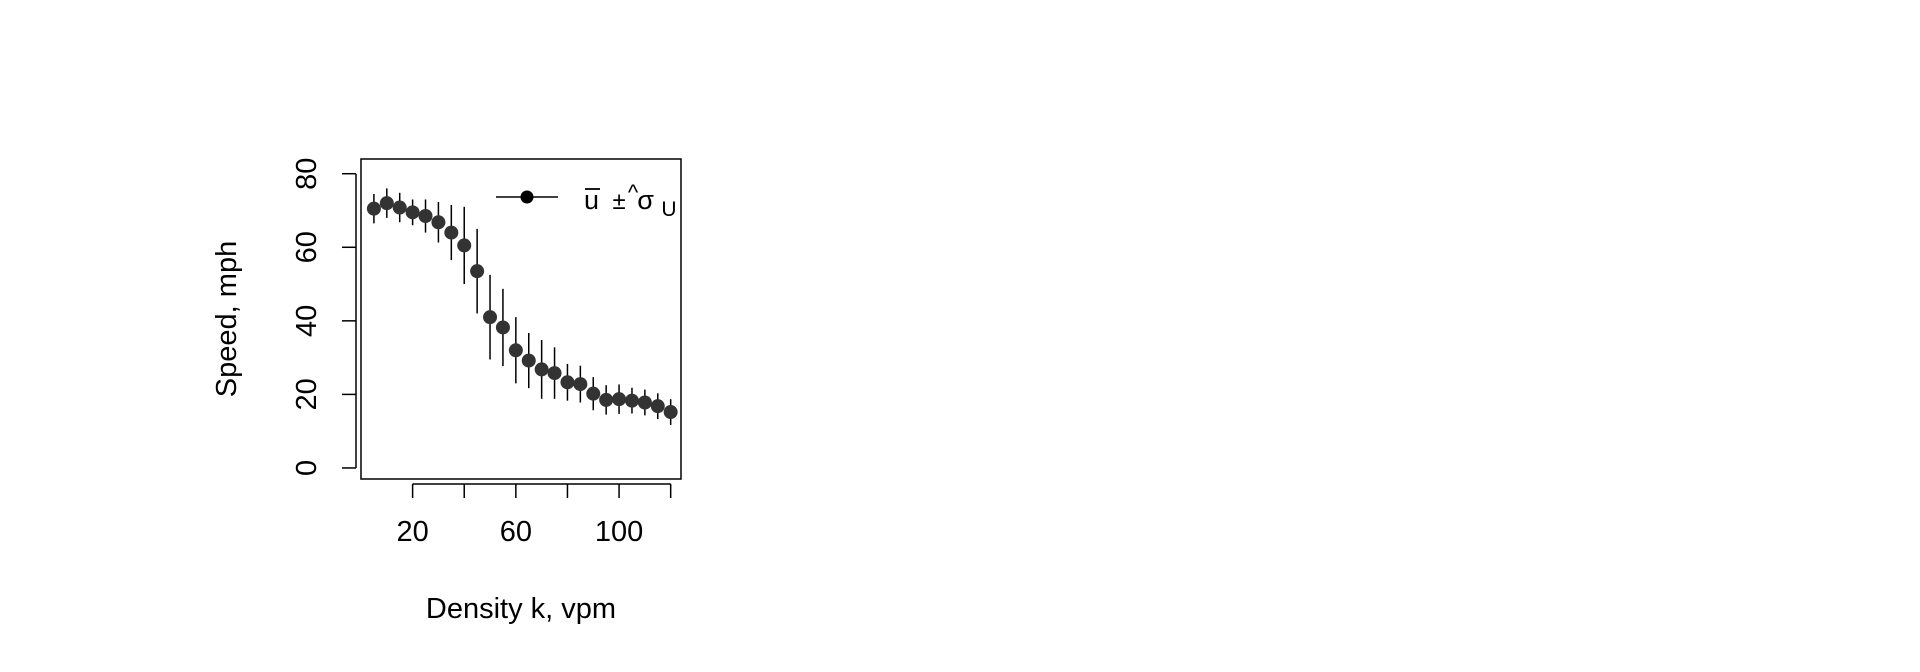 Image resolution: width=1920 pixels, height=672 pixels. I want to click on legend-hat-mark: ^, so click(633, 192).